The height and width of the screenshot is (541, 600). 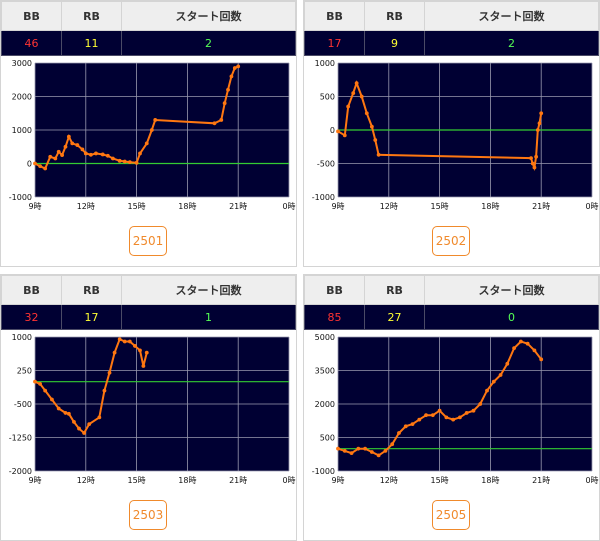 What do you see at coordinates (451, 241) in the screenshot?
I see `machine-number-button: 2502` at bounding box center [451, 241].